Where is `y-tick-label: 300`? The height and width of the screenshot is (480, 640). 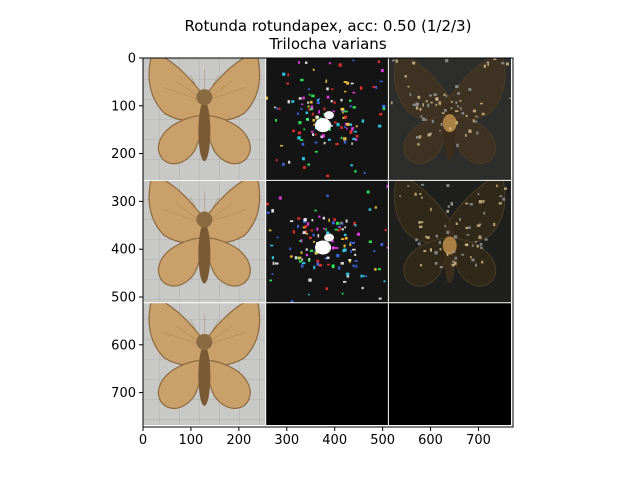
y-tick-label: 300 is located at coordinates (123, 202).